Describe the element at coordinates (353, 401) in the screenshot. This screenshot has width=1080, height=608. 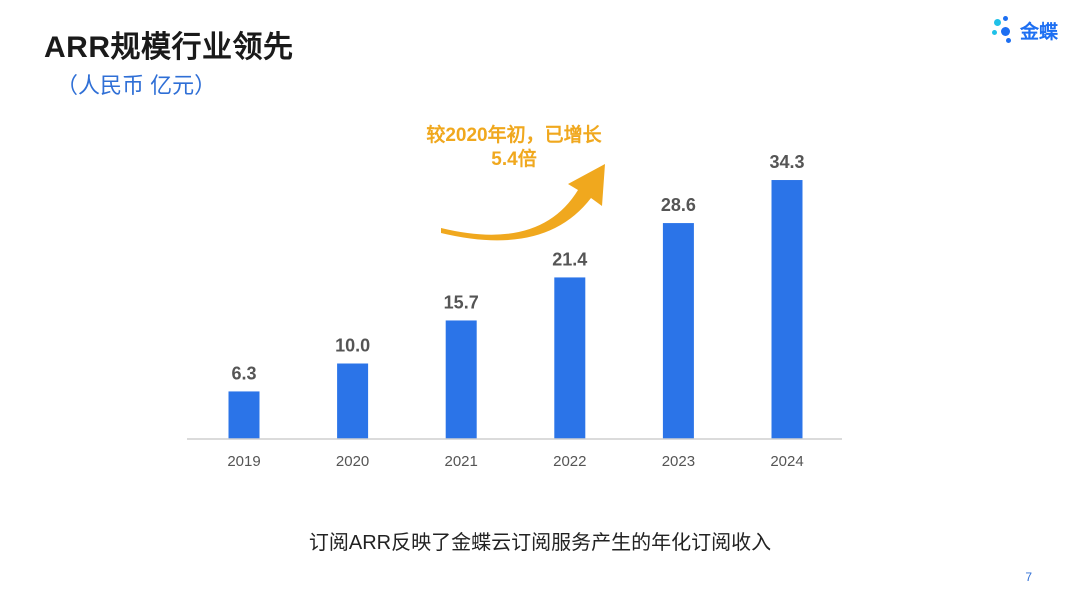
I see `bar-2020` at that location.